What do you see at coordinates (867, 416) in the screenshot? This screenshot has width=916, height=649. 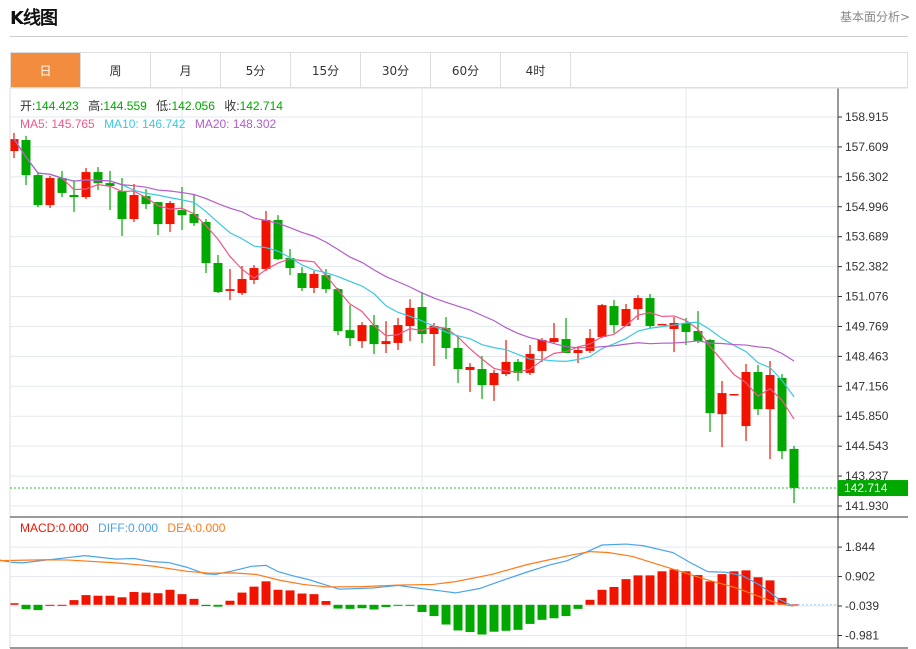 I see `price-tick-label: 145.850` at bounding box center [867, 416].